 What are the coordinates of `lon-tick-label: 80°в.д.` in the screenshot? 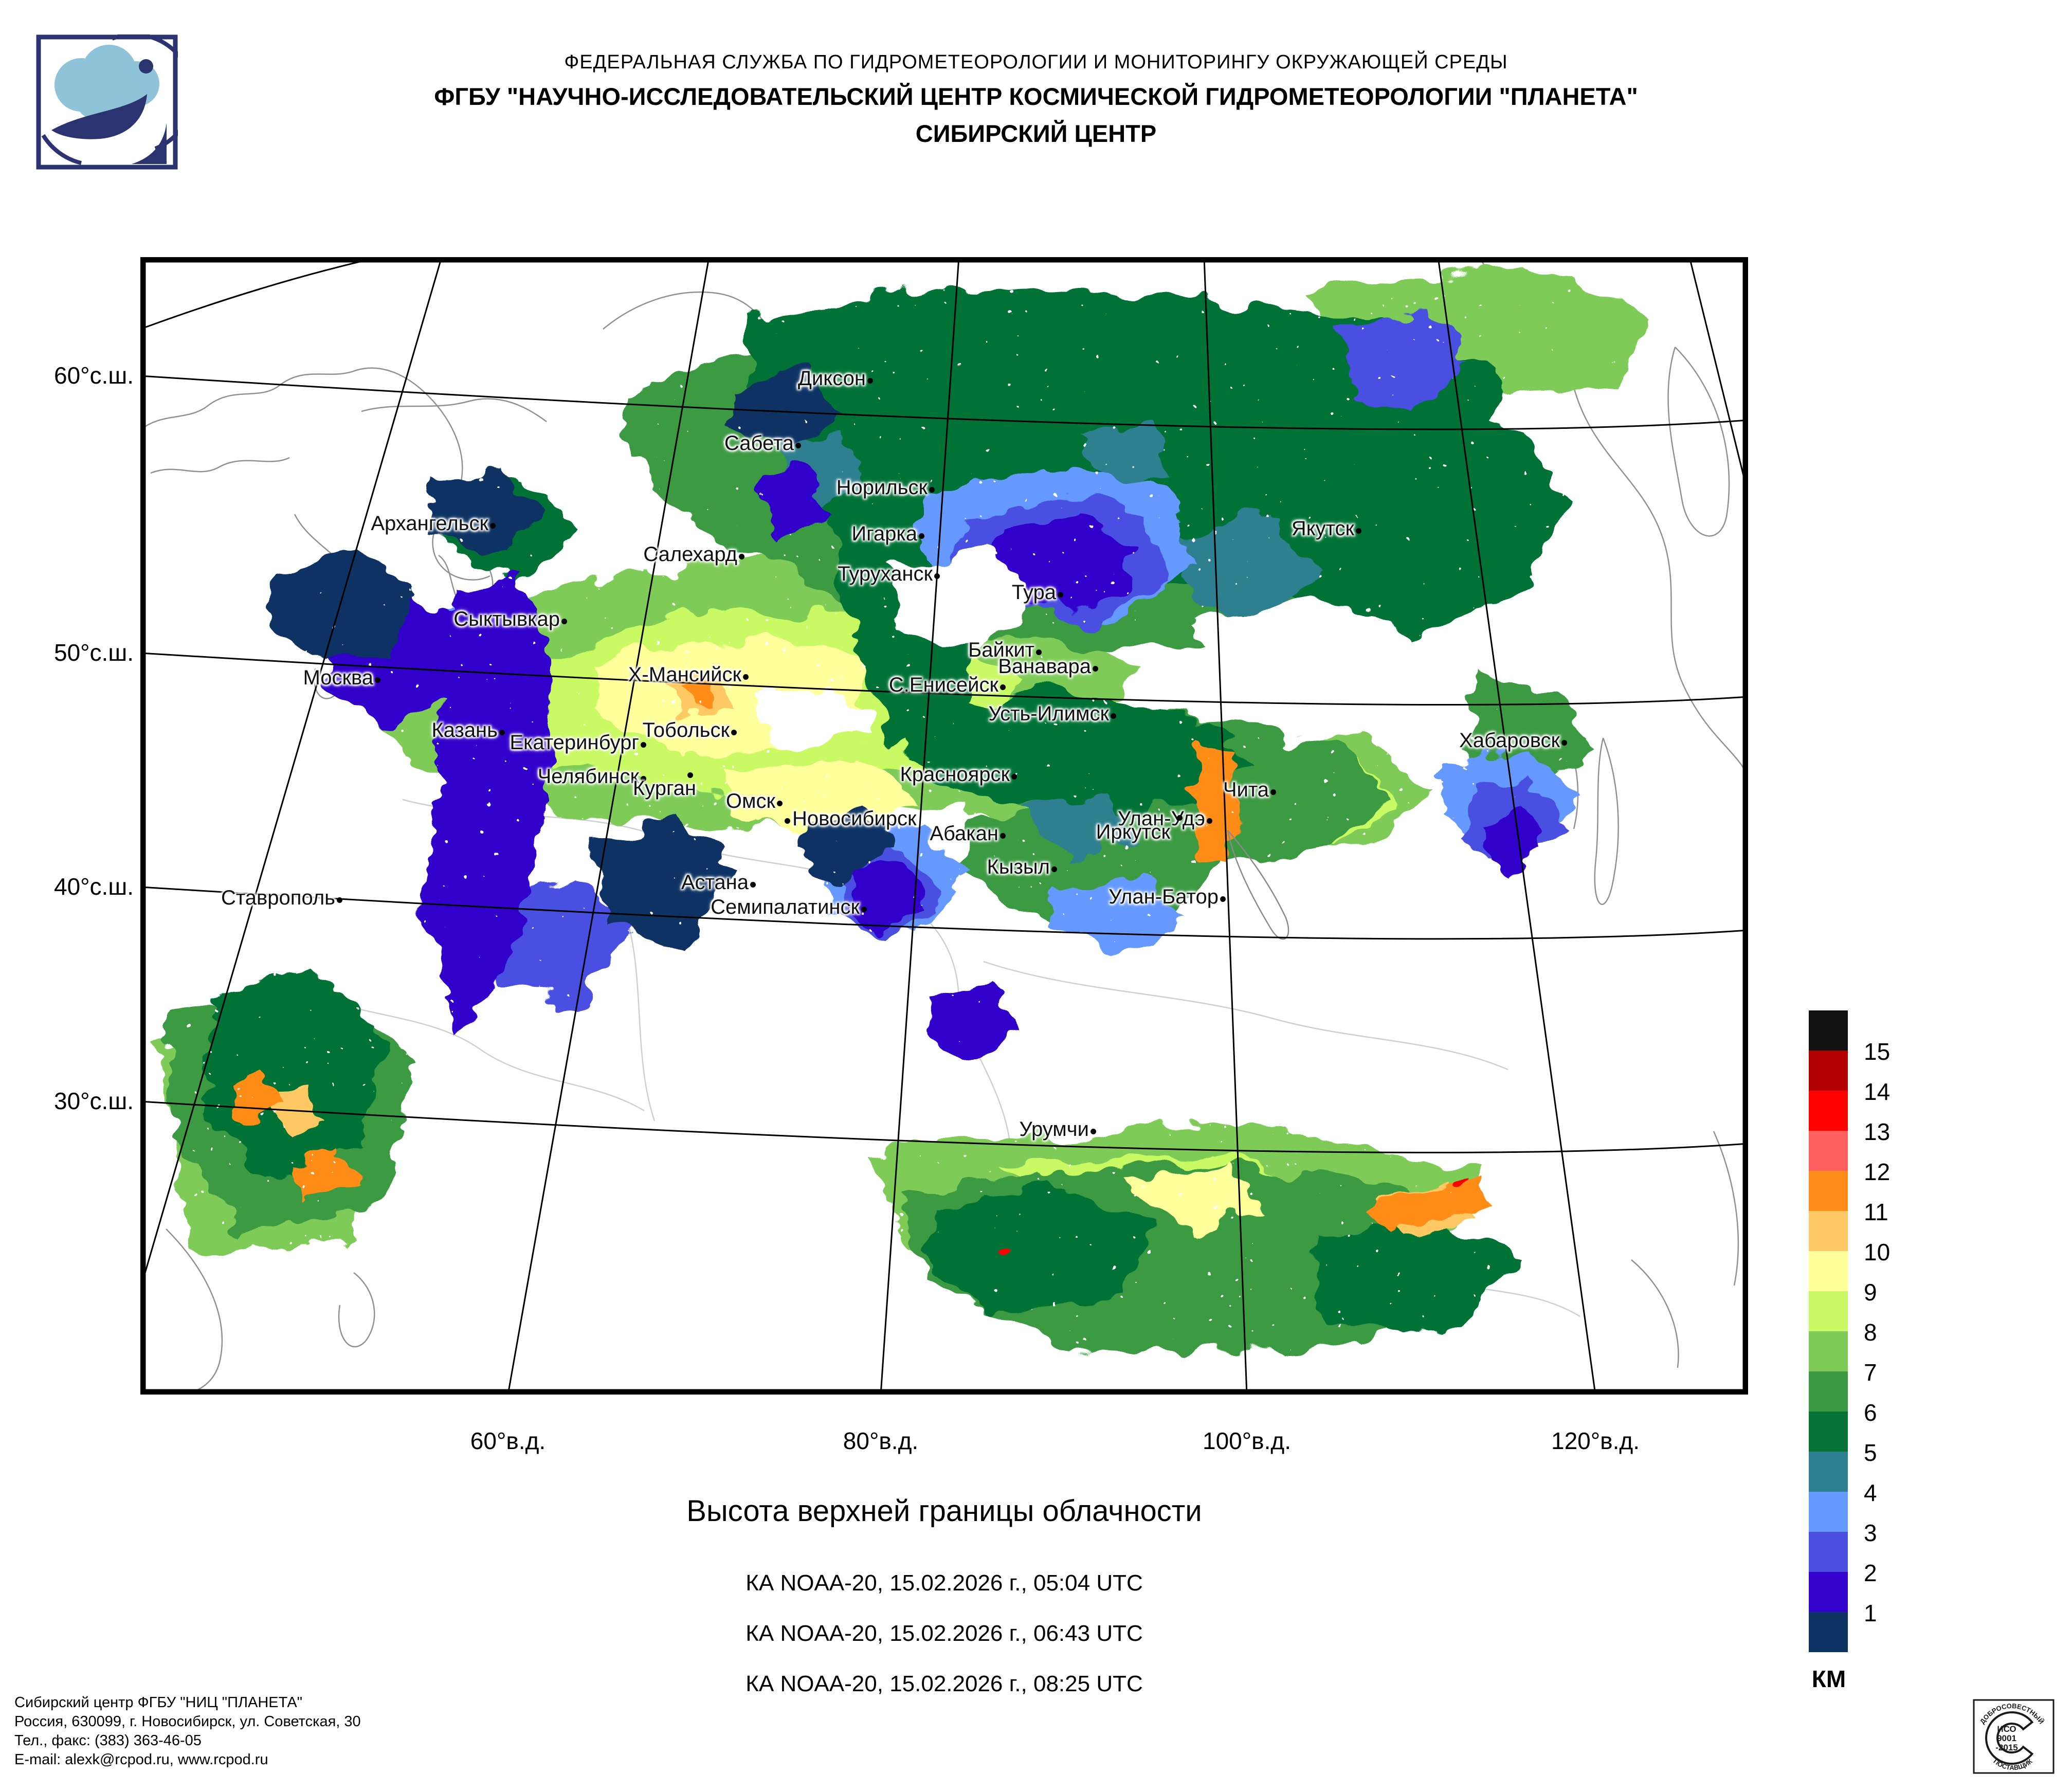 It's located at (881, 1441).